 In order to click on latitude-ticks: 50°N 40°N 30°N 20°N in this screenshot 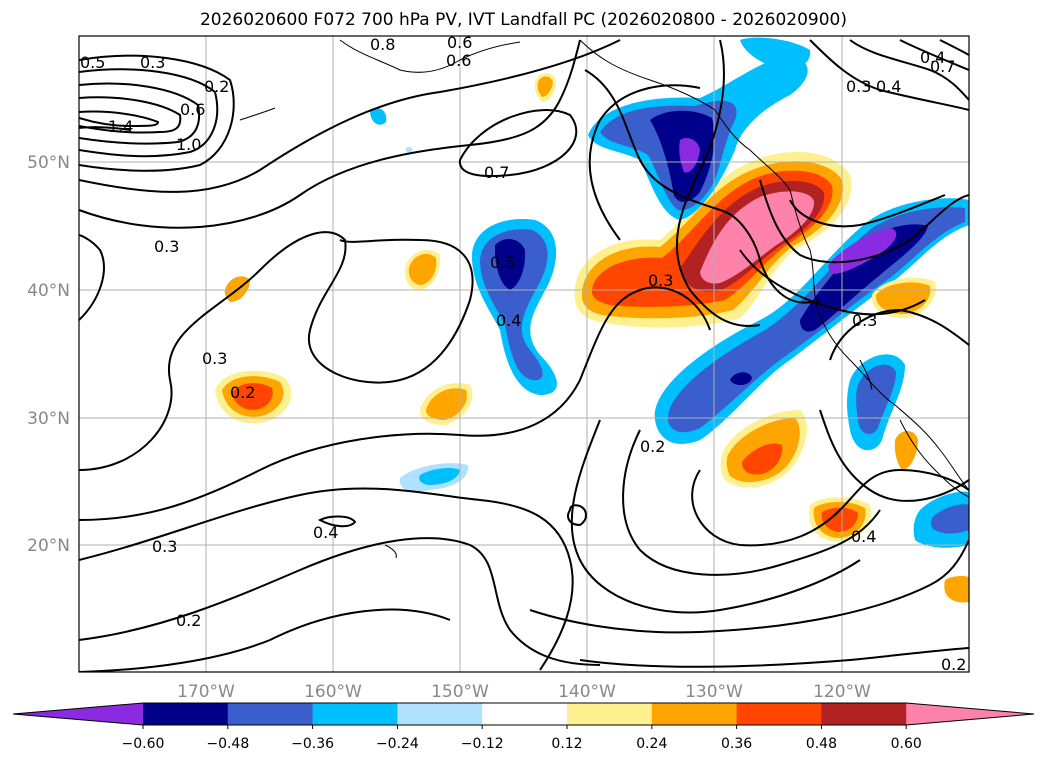, I will do `click(48, 354)`.